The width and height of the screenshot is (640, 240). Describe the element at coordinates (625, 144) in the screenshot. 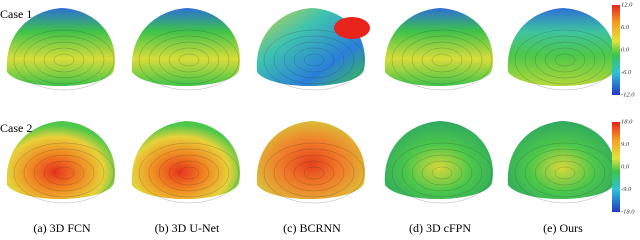

I see `colorbar-tick-label: 9.0` at that location.